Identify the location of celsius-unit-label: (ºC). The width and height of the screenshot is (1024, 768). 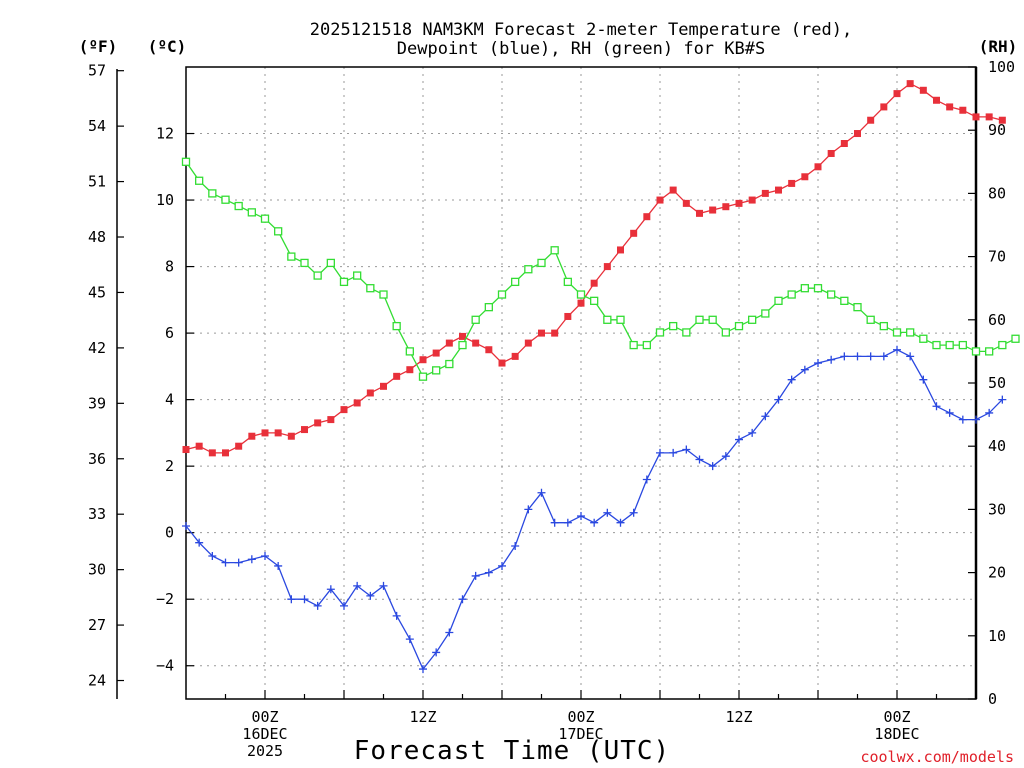
(167, 46).